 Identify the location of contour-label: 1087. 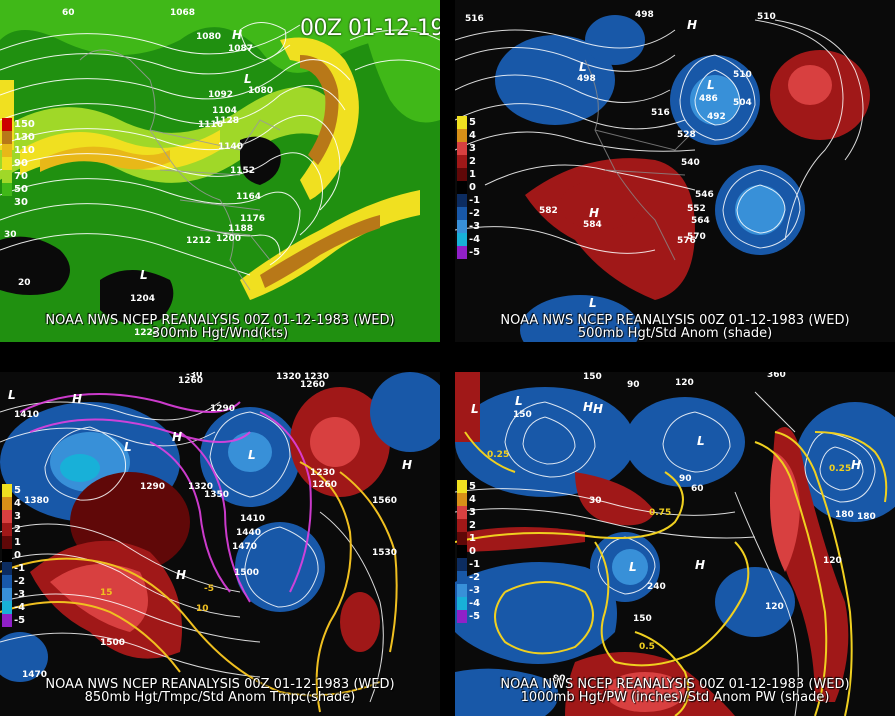
(241, 49).